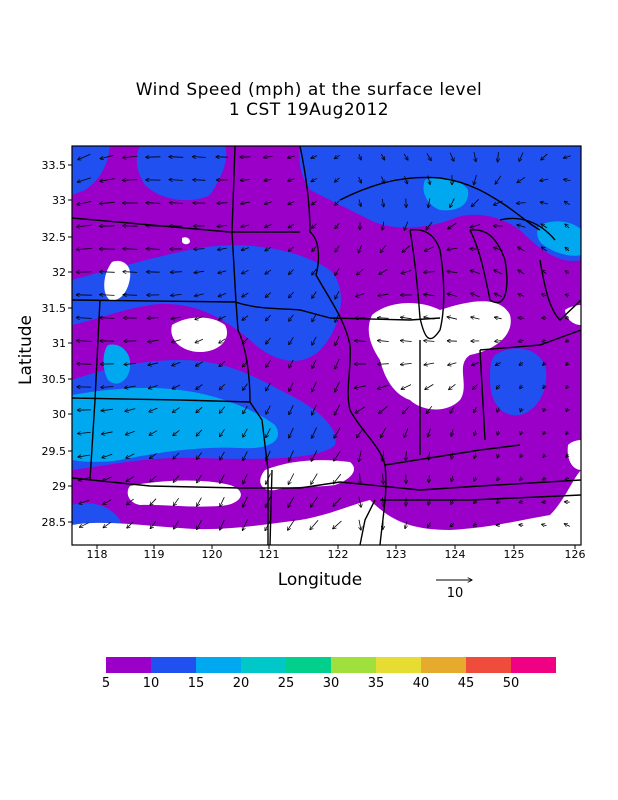 The width and height of the screenshot is (618, 800). Describe the element at coordinates (59, 486) in the screenshot. I see `y-tick-label: 29` at that location.